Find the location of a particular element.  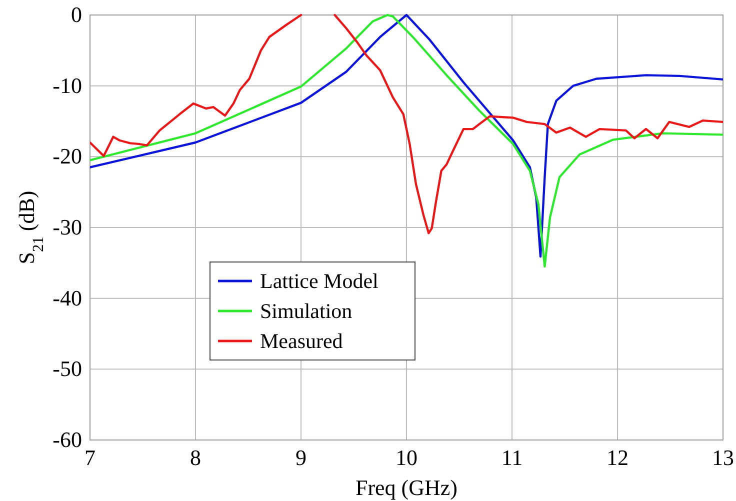

x-tick-label: 10 is located at coordinates (407, 457).